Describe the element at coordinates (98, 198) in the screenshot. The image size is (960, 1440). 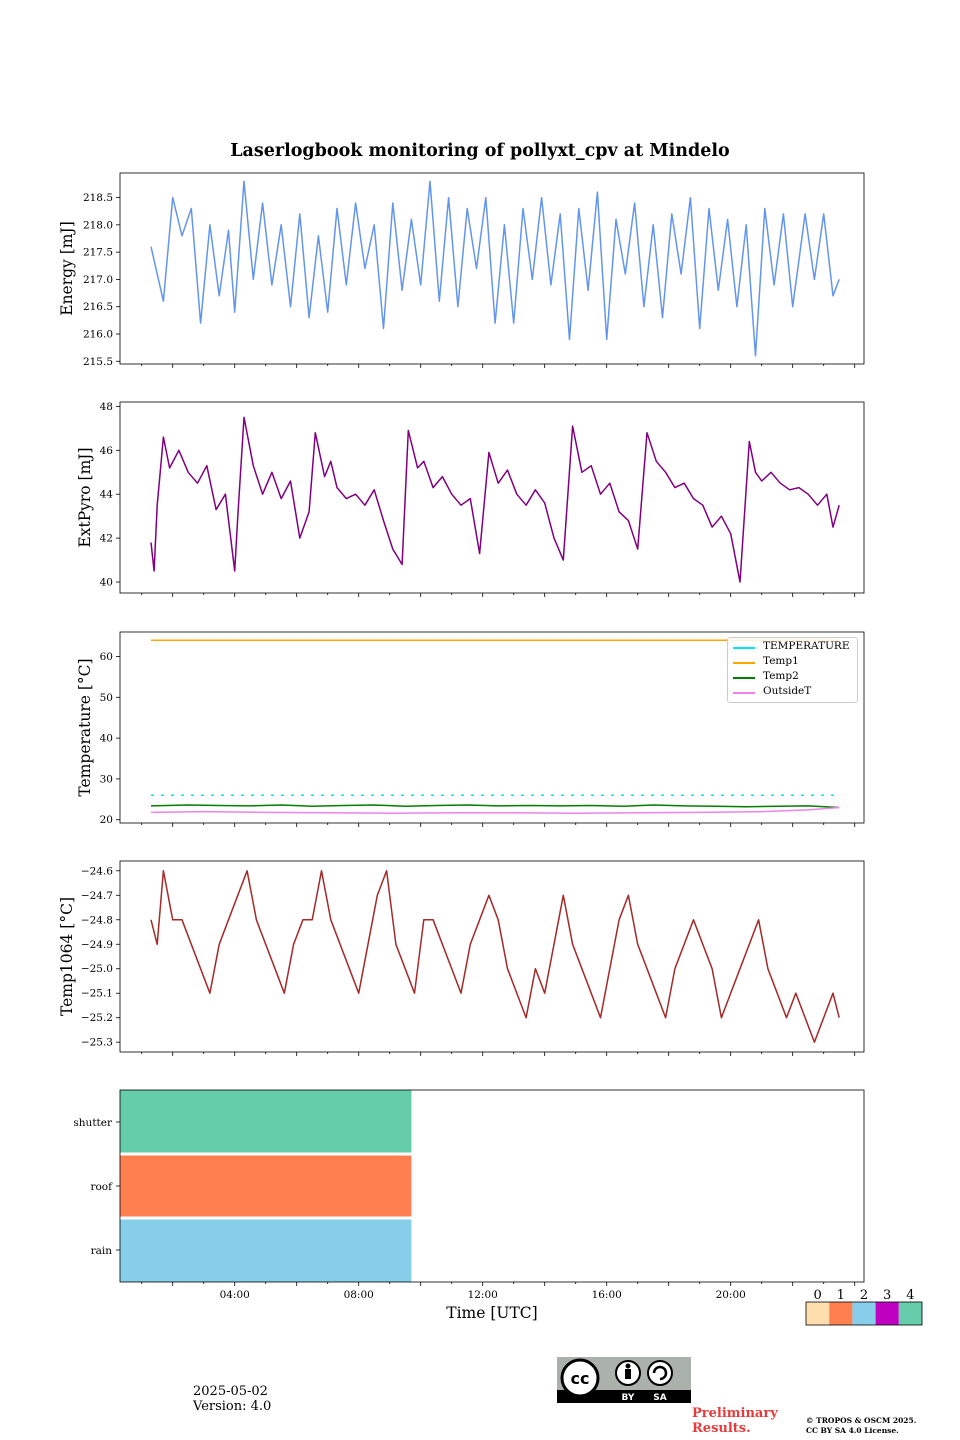
I see `y-tick-label: 218.5` at that location.